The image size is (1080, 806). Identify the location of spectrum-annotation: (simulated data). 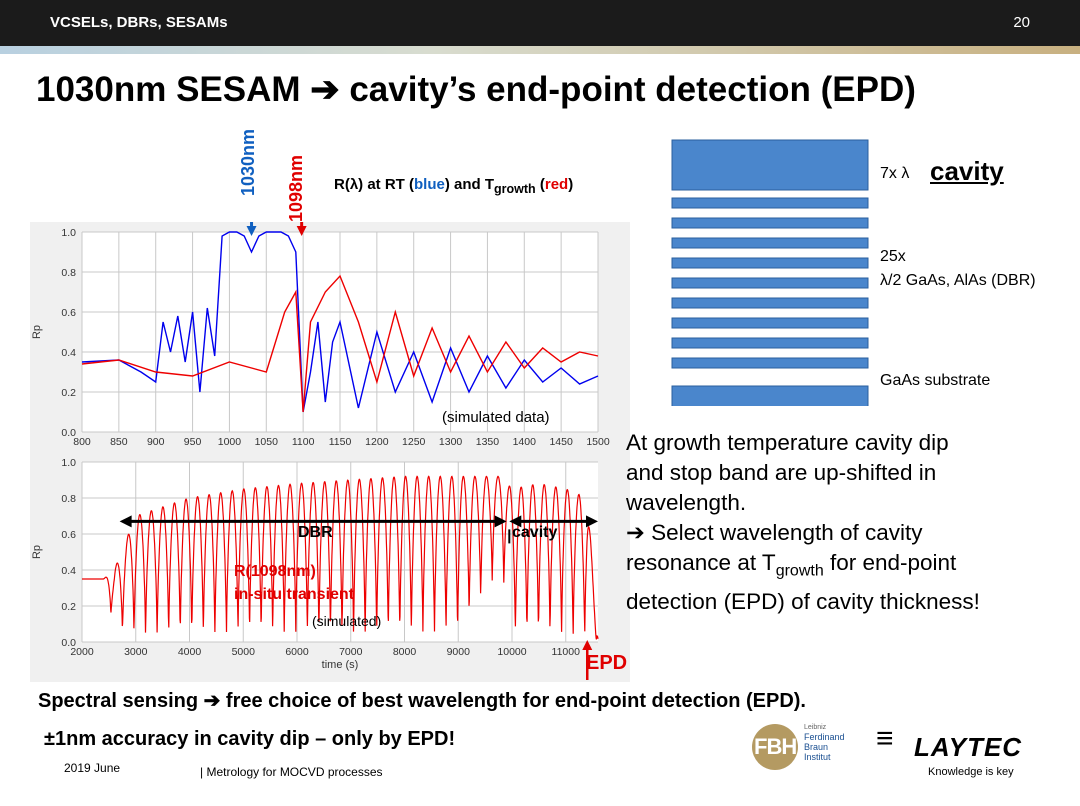
(496, 417).